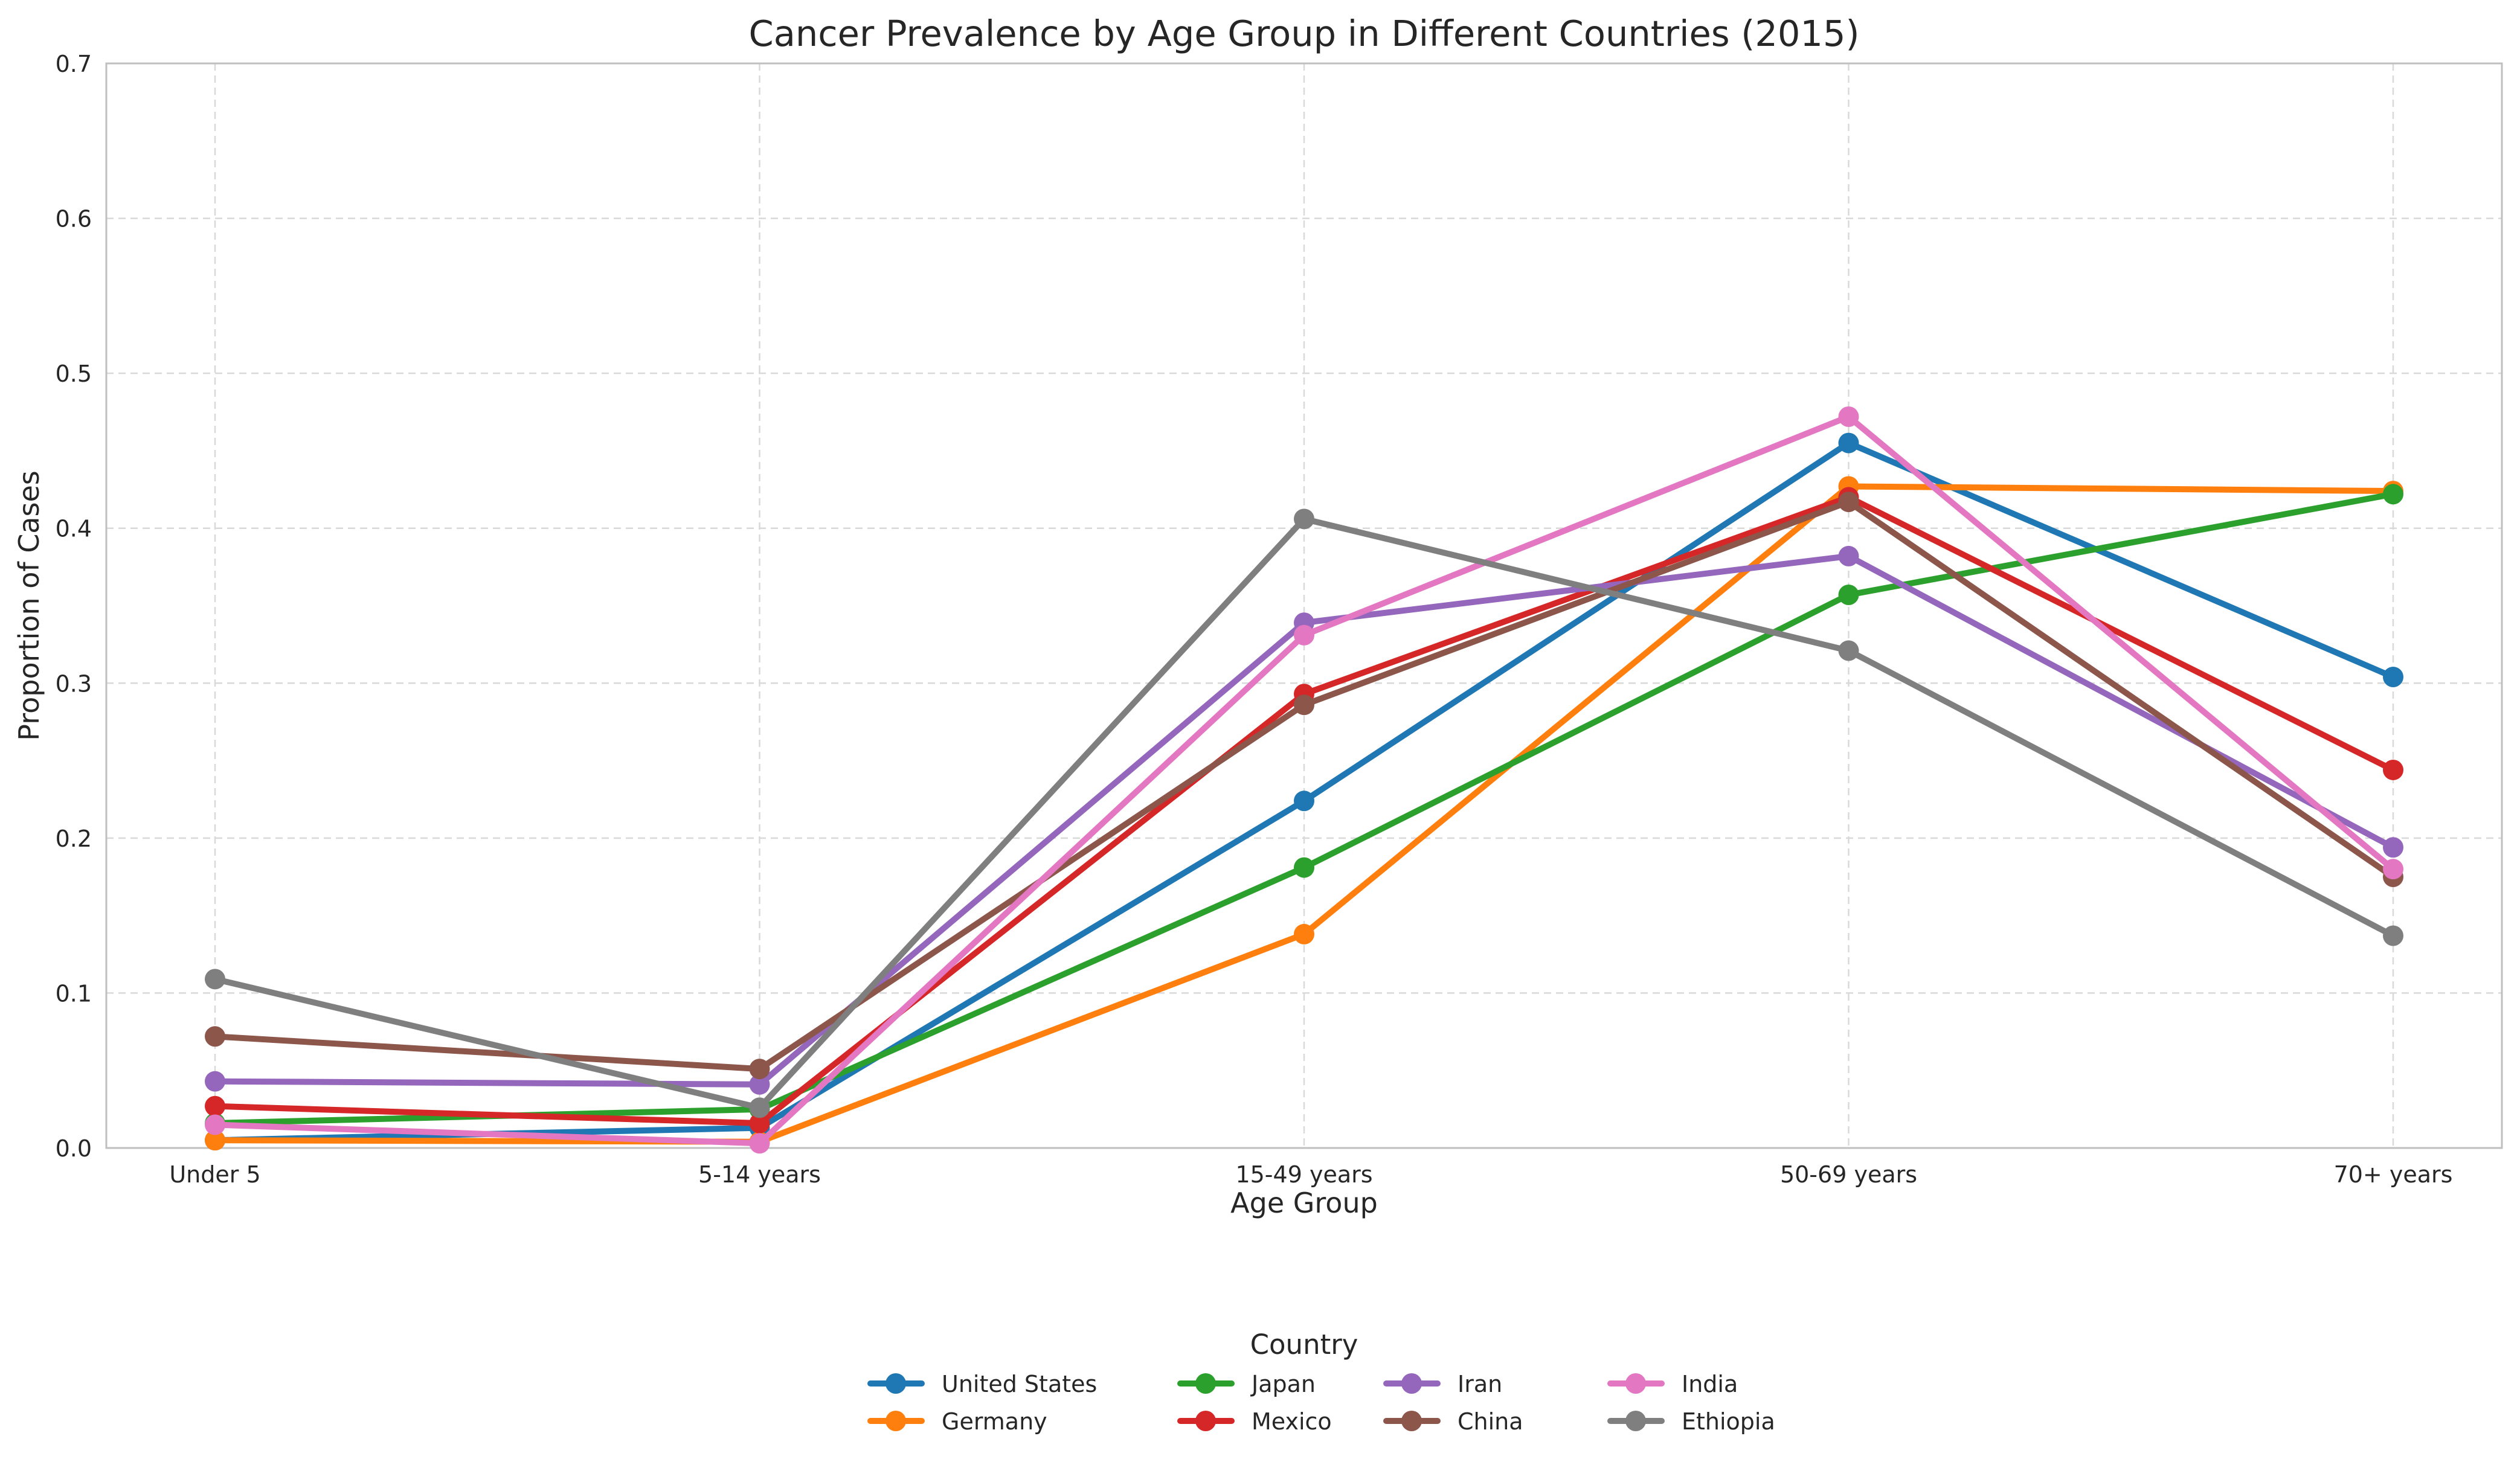 The height and width of the screenshot is (1462, 2520). I want to click on legend-item: Iran, so click(1442, 1384).